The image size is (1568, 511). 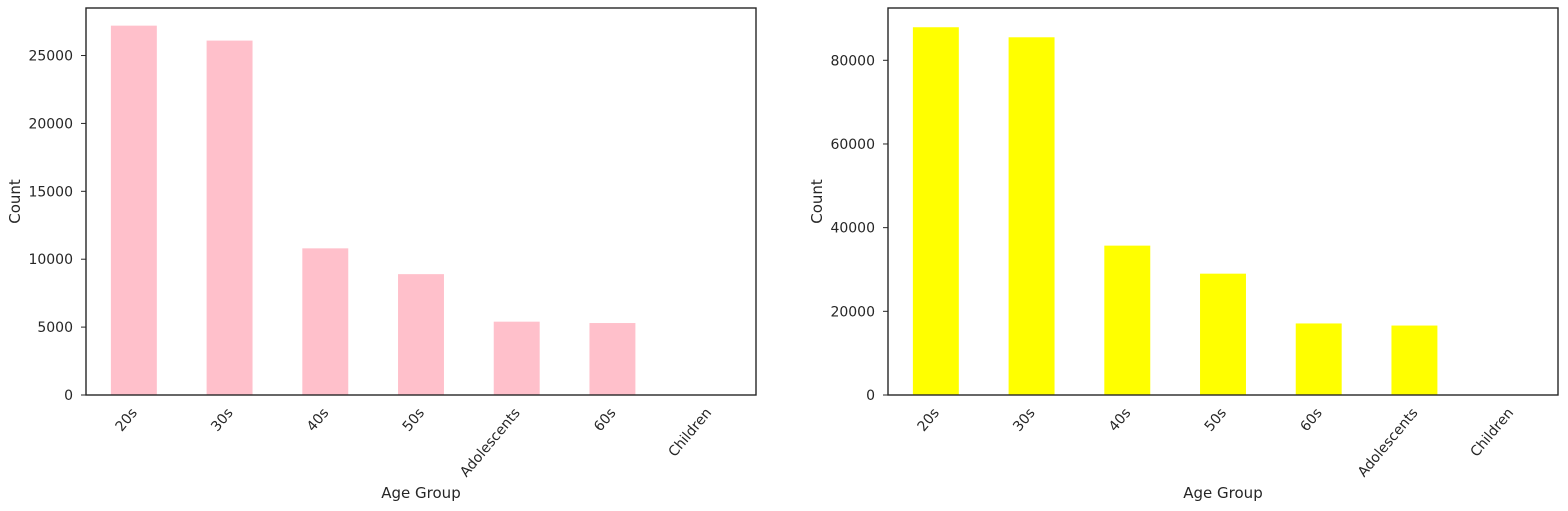 What do you see at coordinates (325, 321) in the screenshot?
I see `left-bar-40s` at bounding box center [325, 321].